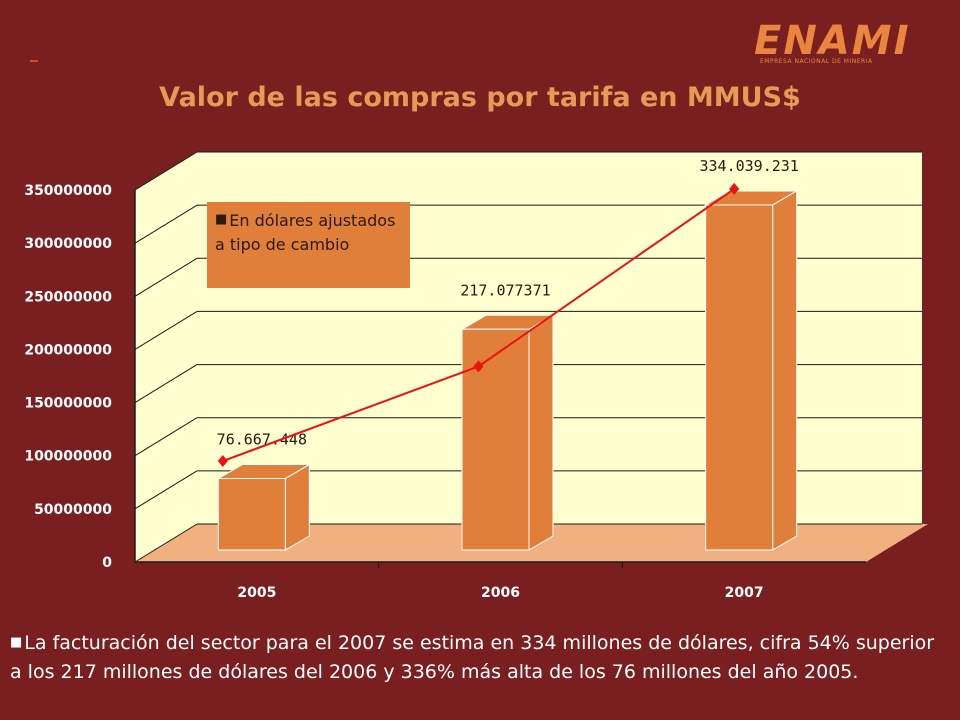 The width and height of the screenshot is (960, 720). I want to click on x-tick-label: 2006, so click(500, 593).